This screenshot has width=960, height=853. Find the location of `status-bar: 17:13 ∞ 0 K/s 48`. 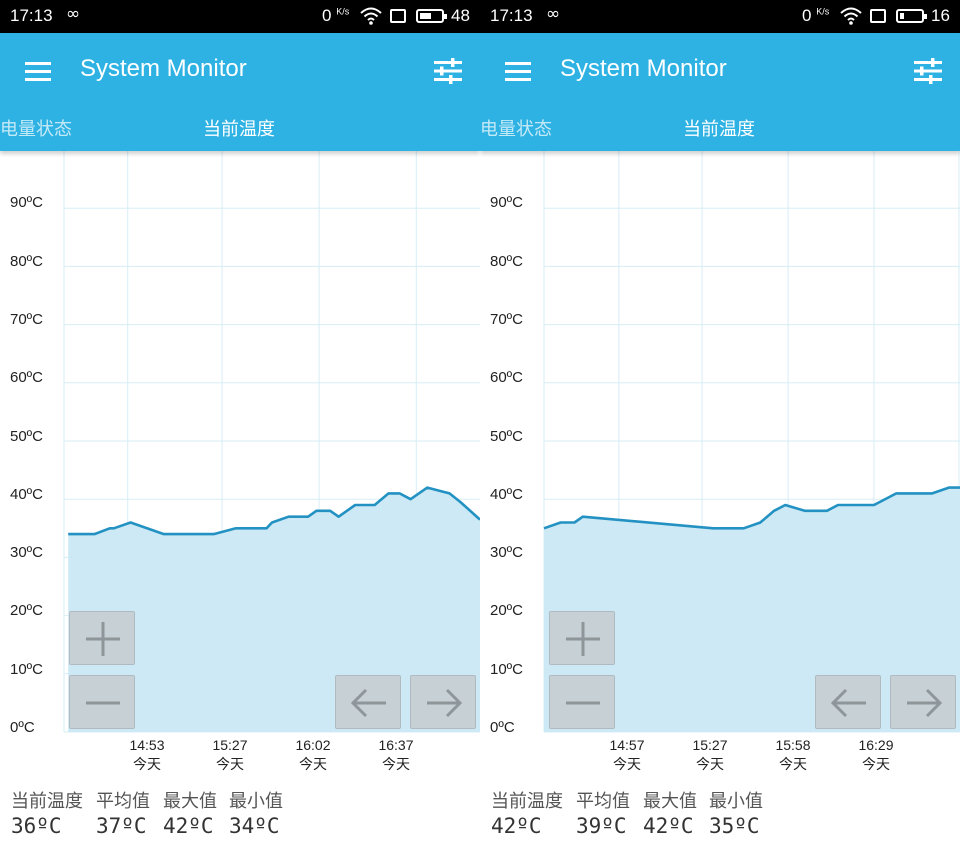

status-bar: 17:13 ∞ 0 K/s 48 is located at coordinates (240, 16).